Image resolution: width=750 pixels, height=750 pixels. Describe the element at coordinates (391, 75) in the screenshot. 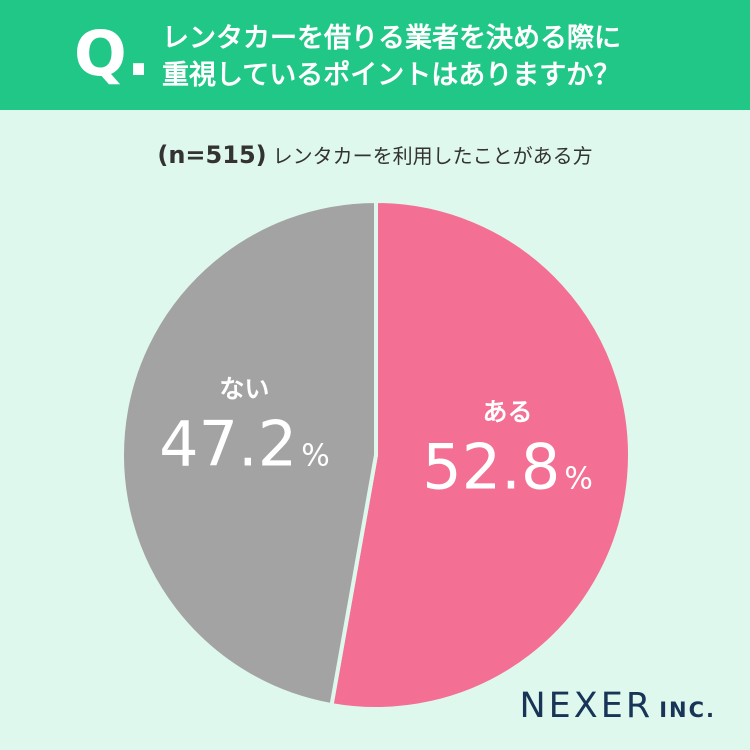

I see `question-line-2: 重視しているポイントはありますか？` at that location.